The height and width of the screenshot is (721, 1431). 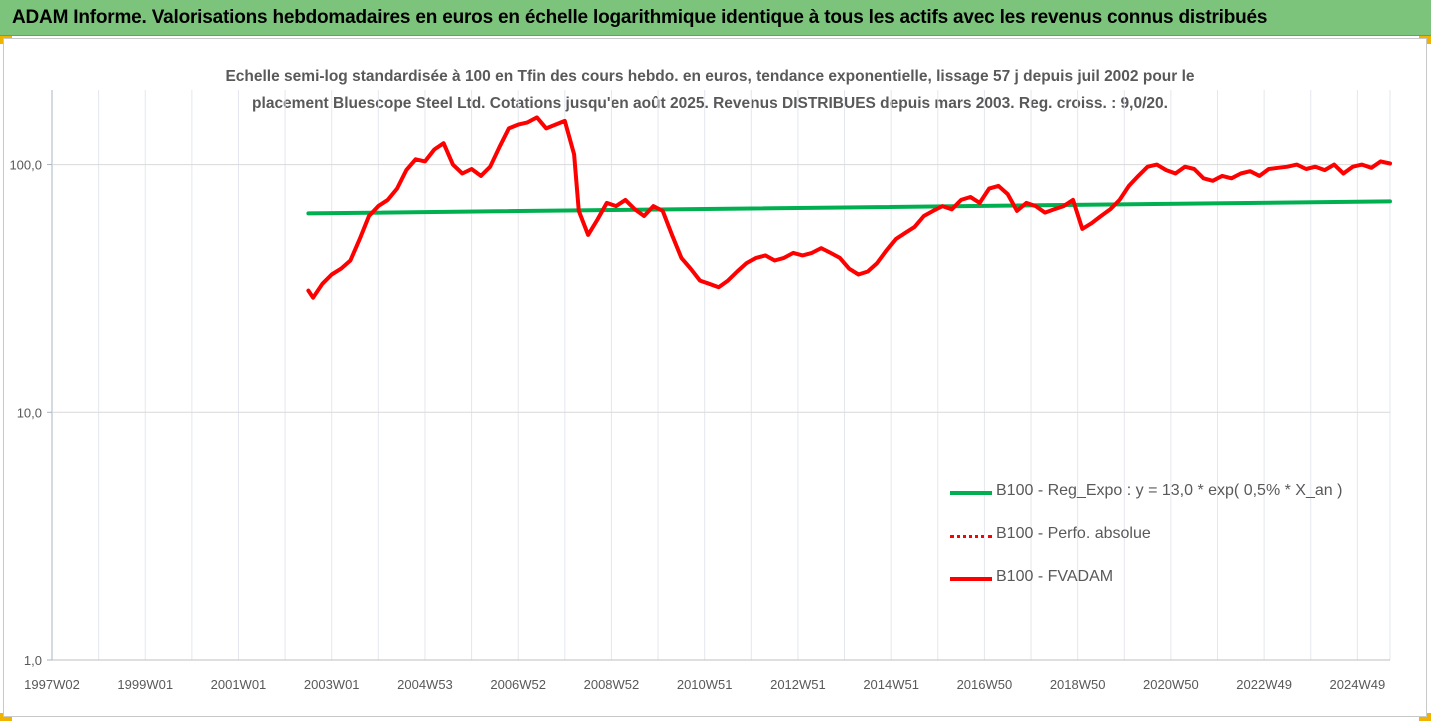 I want to click on y-tick-label: 100,0, so click(x=25, y=165).